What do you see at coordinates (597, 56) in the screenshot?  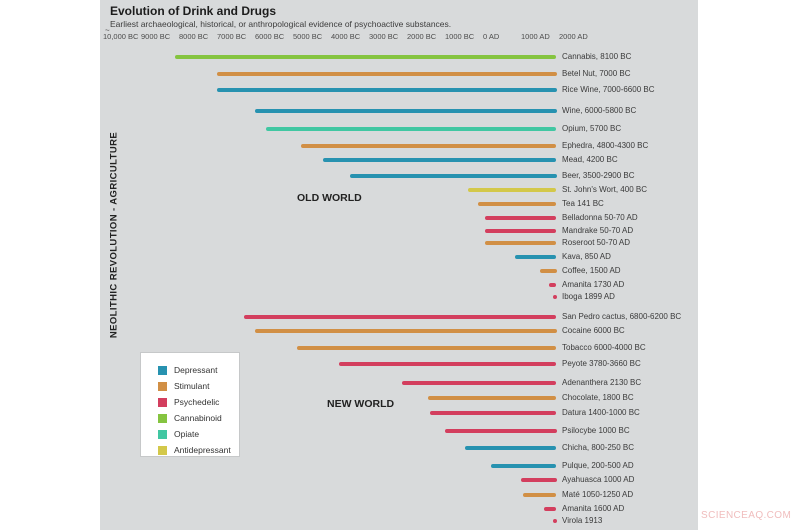 I see `bar-label: Cannabis, 8100 BC` at bounding box center [597, 56].